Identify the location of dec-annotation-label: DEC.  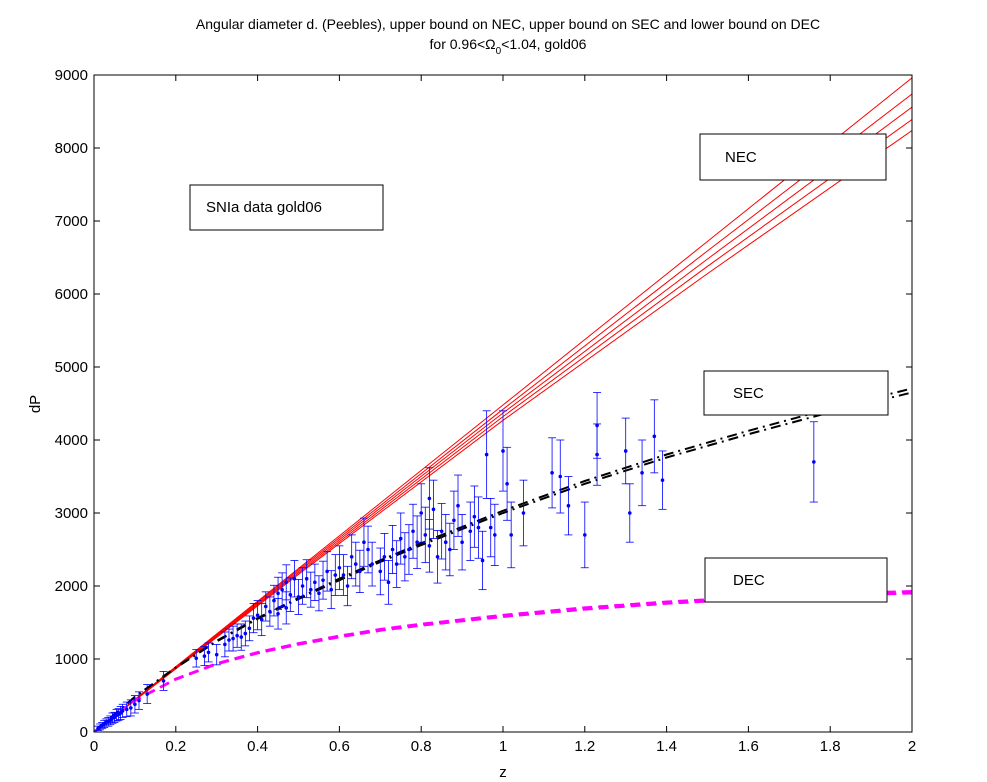
(749, 580).